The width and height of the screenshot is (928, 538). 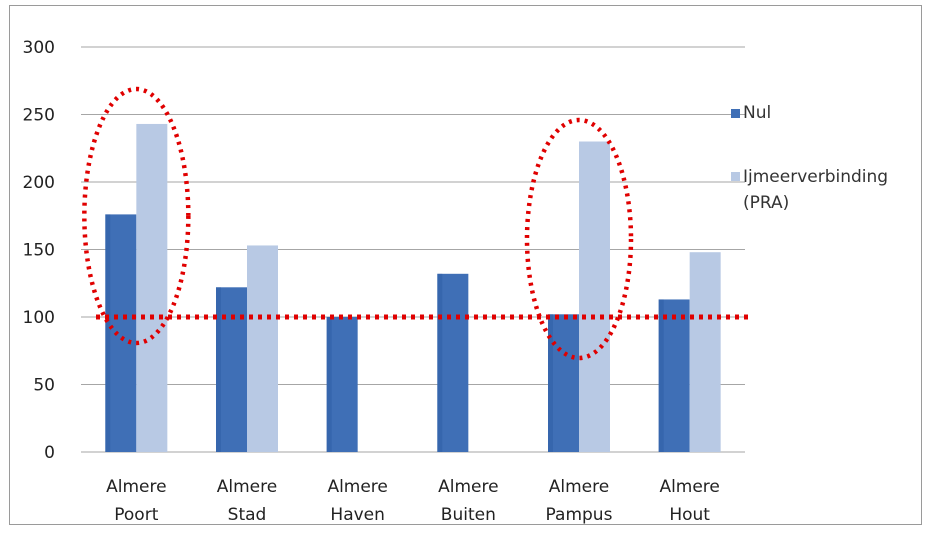 I want to click on x-category-label-haven: Almere Haven, so click(x=357, y=501).